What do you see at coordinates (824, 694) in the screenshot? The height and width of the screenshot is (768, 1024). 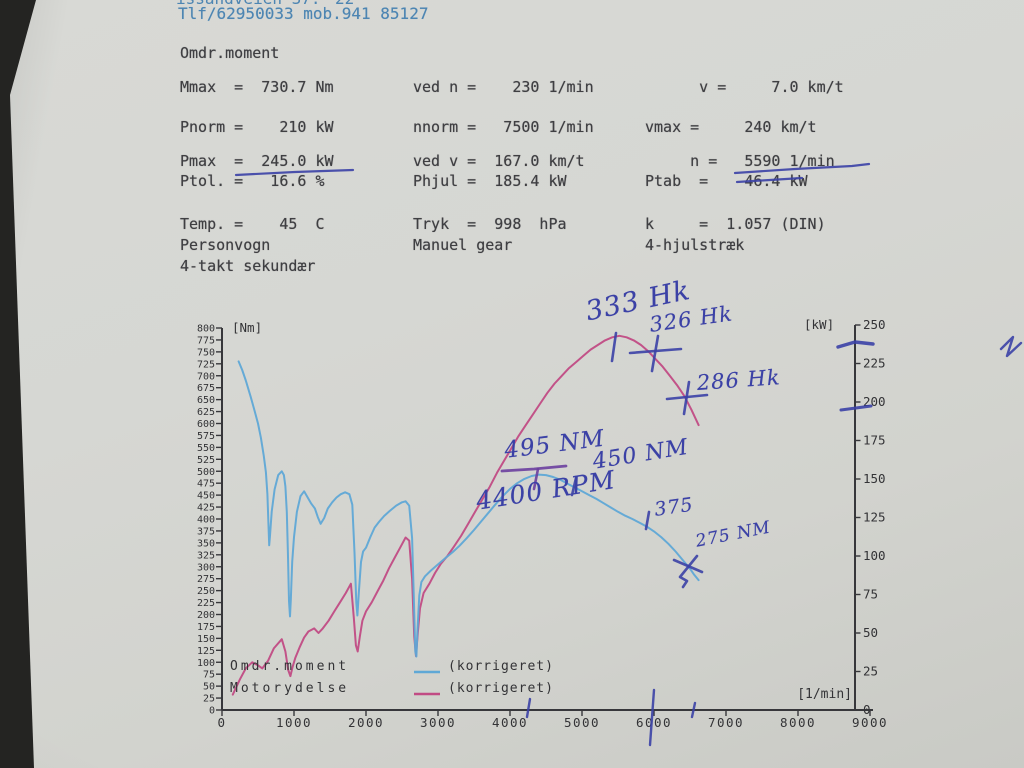 I see `x-axis-unit-label: [1/min]` at bounding box center [824, 694].